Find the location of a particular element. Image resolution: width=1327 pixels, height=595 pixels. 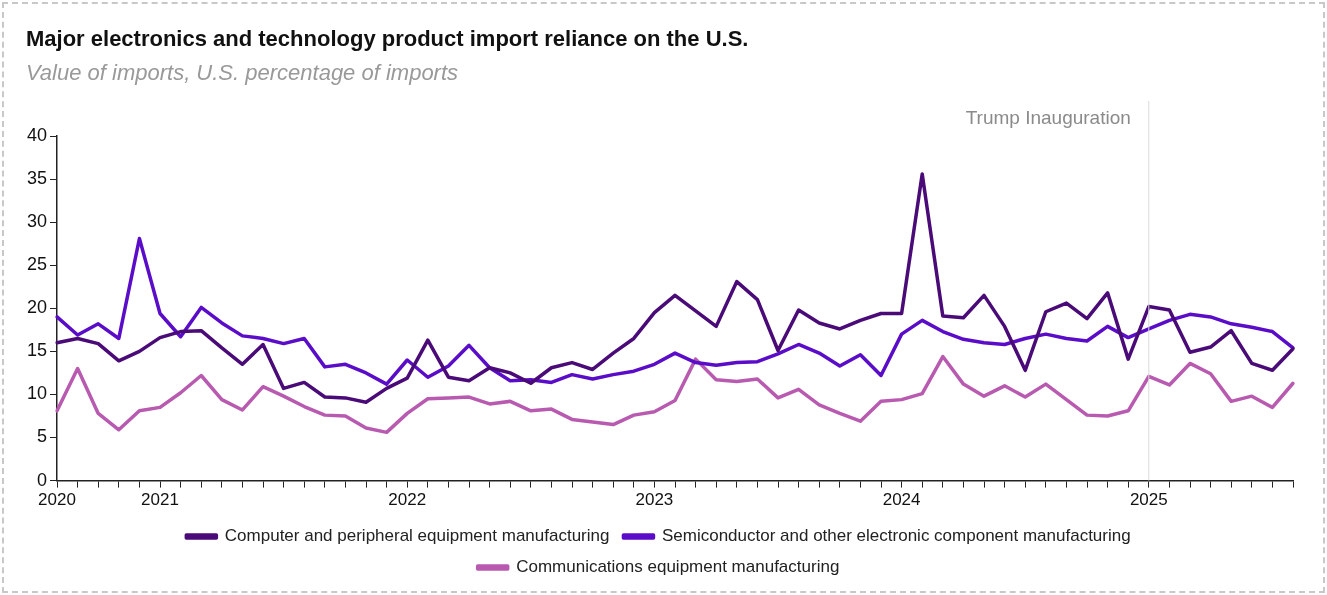

legend-label: Computer and peripheral equipment manufacturing is located at coordinates (417, 536).